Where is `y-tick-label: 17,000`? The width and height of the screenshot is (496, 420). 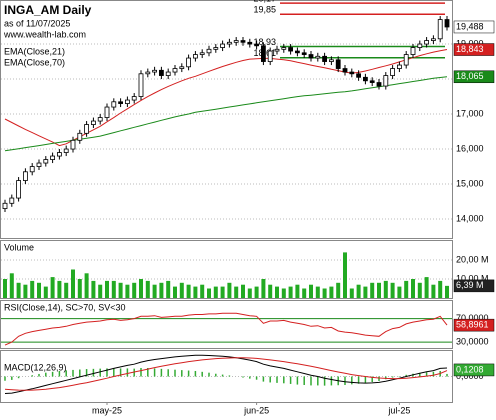 y-tick-label: 17,000 is located at coordinates (470, 113).